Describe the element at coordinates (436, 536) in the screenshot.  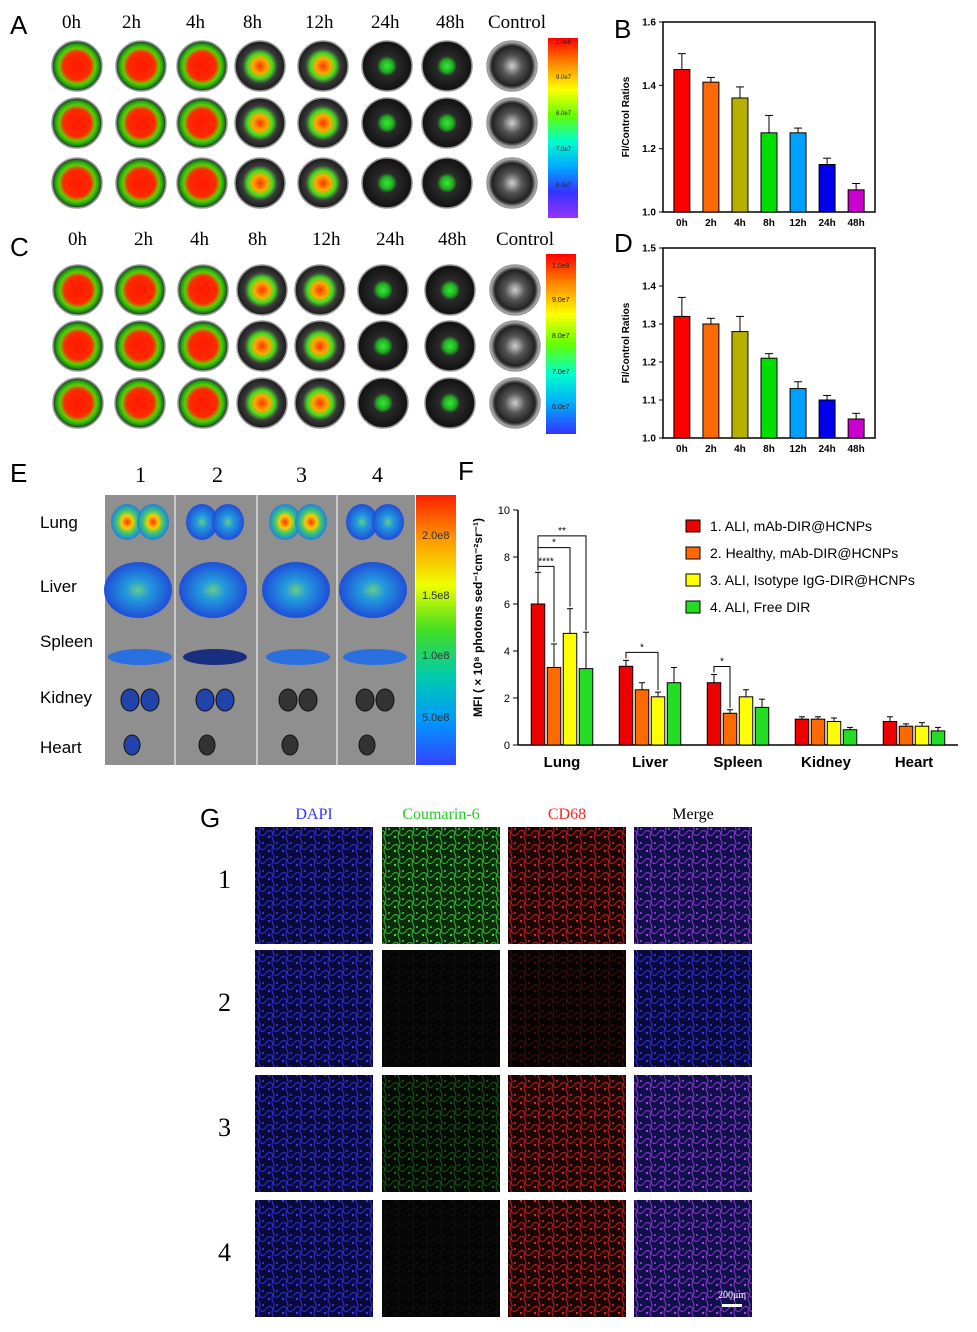
I see `colorbar-e-label-0: 2.0e8` at that location.